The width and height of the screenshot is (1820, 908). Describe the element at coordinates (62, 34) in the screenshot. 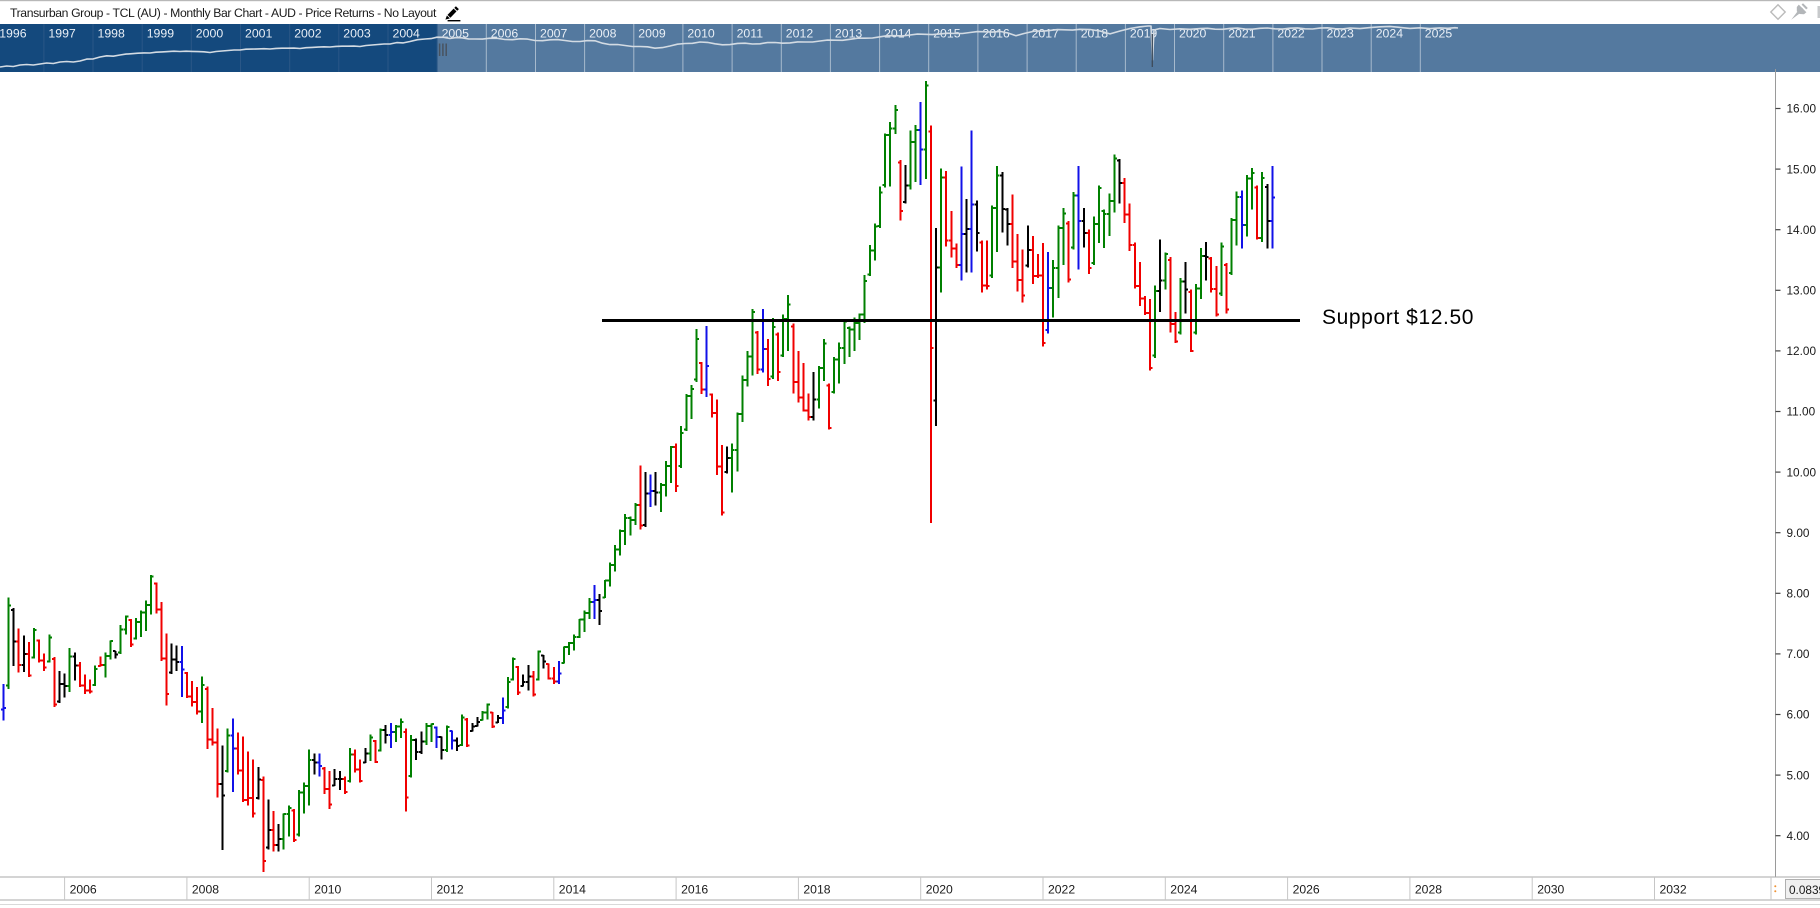

I see `svg-text: 1997` at that location.